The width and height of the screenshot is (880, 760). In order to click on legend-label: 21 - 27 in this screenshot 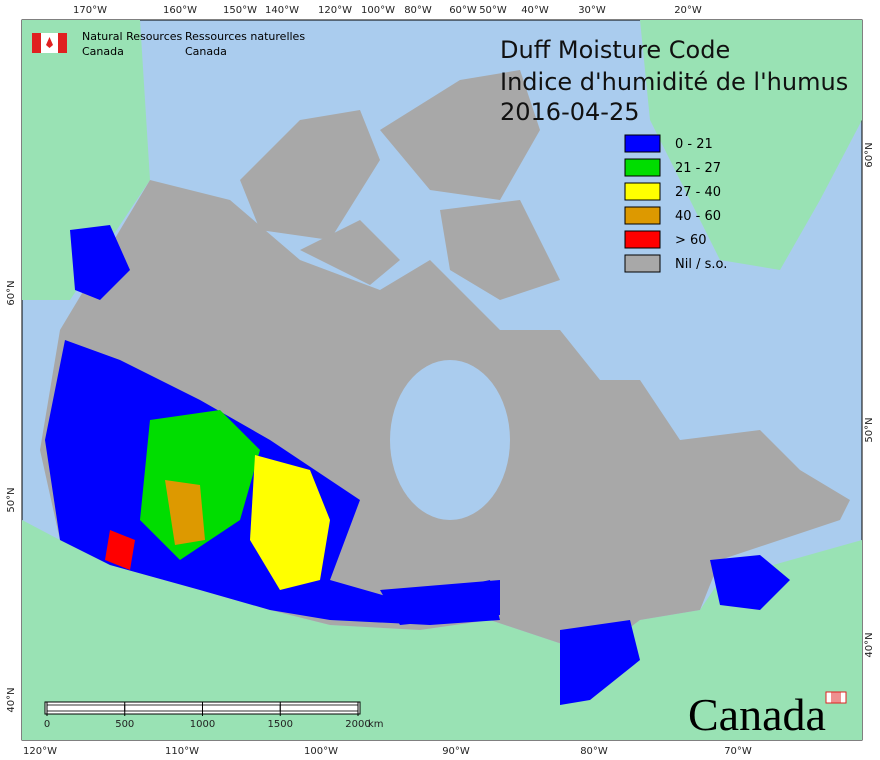, I will do `click(698, 168)`.